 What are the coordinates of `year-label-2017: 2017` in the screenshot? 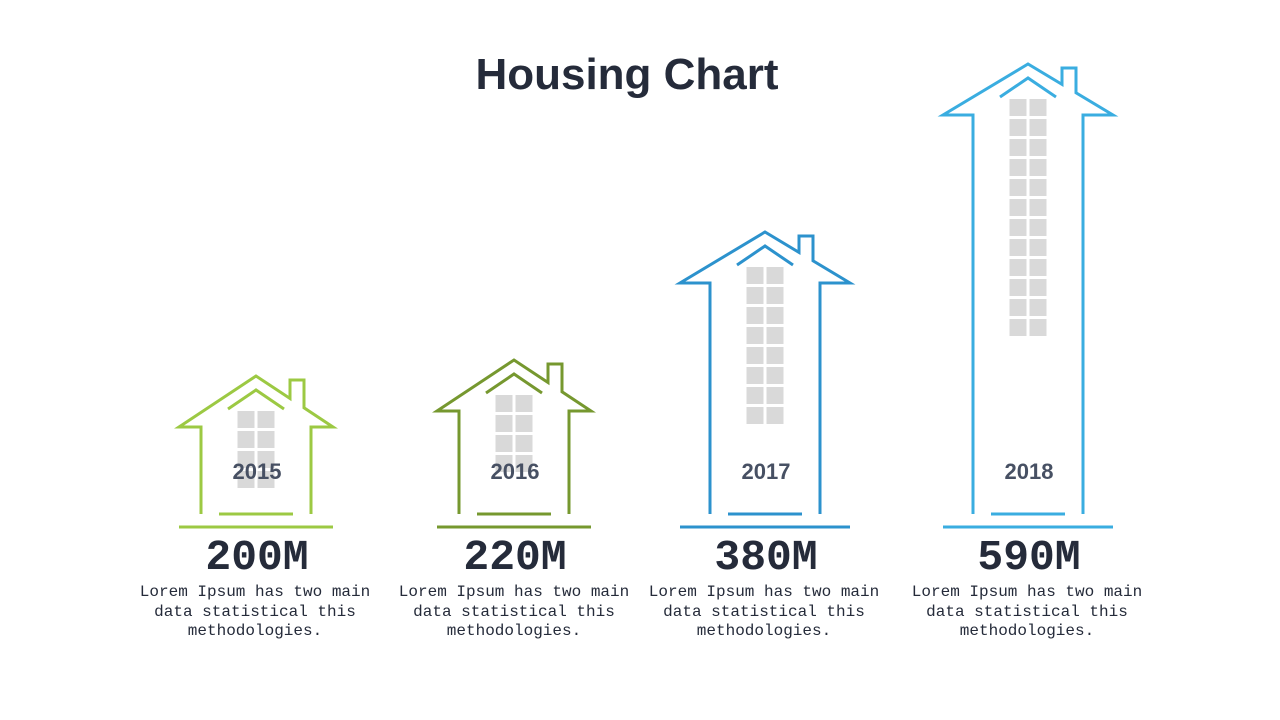 It's located at (766, 471).